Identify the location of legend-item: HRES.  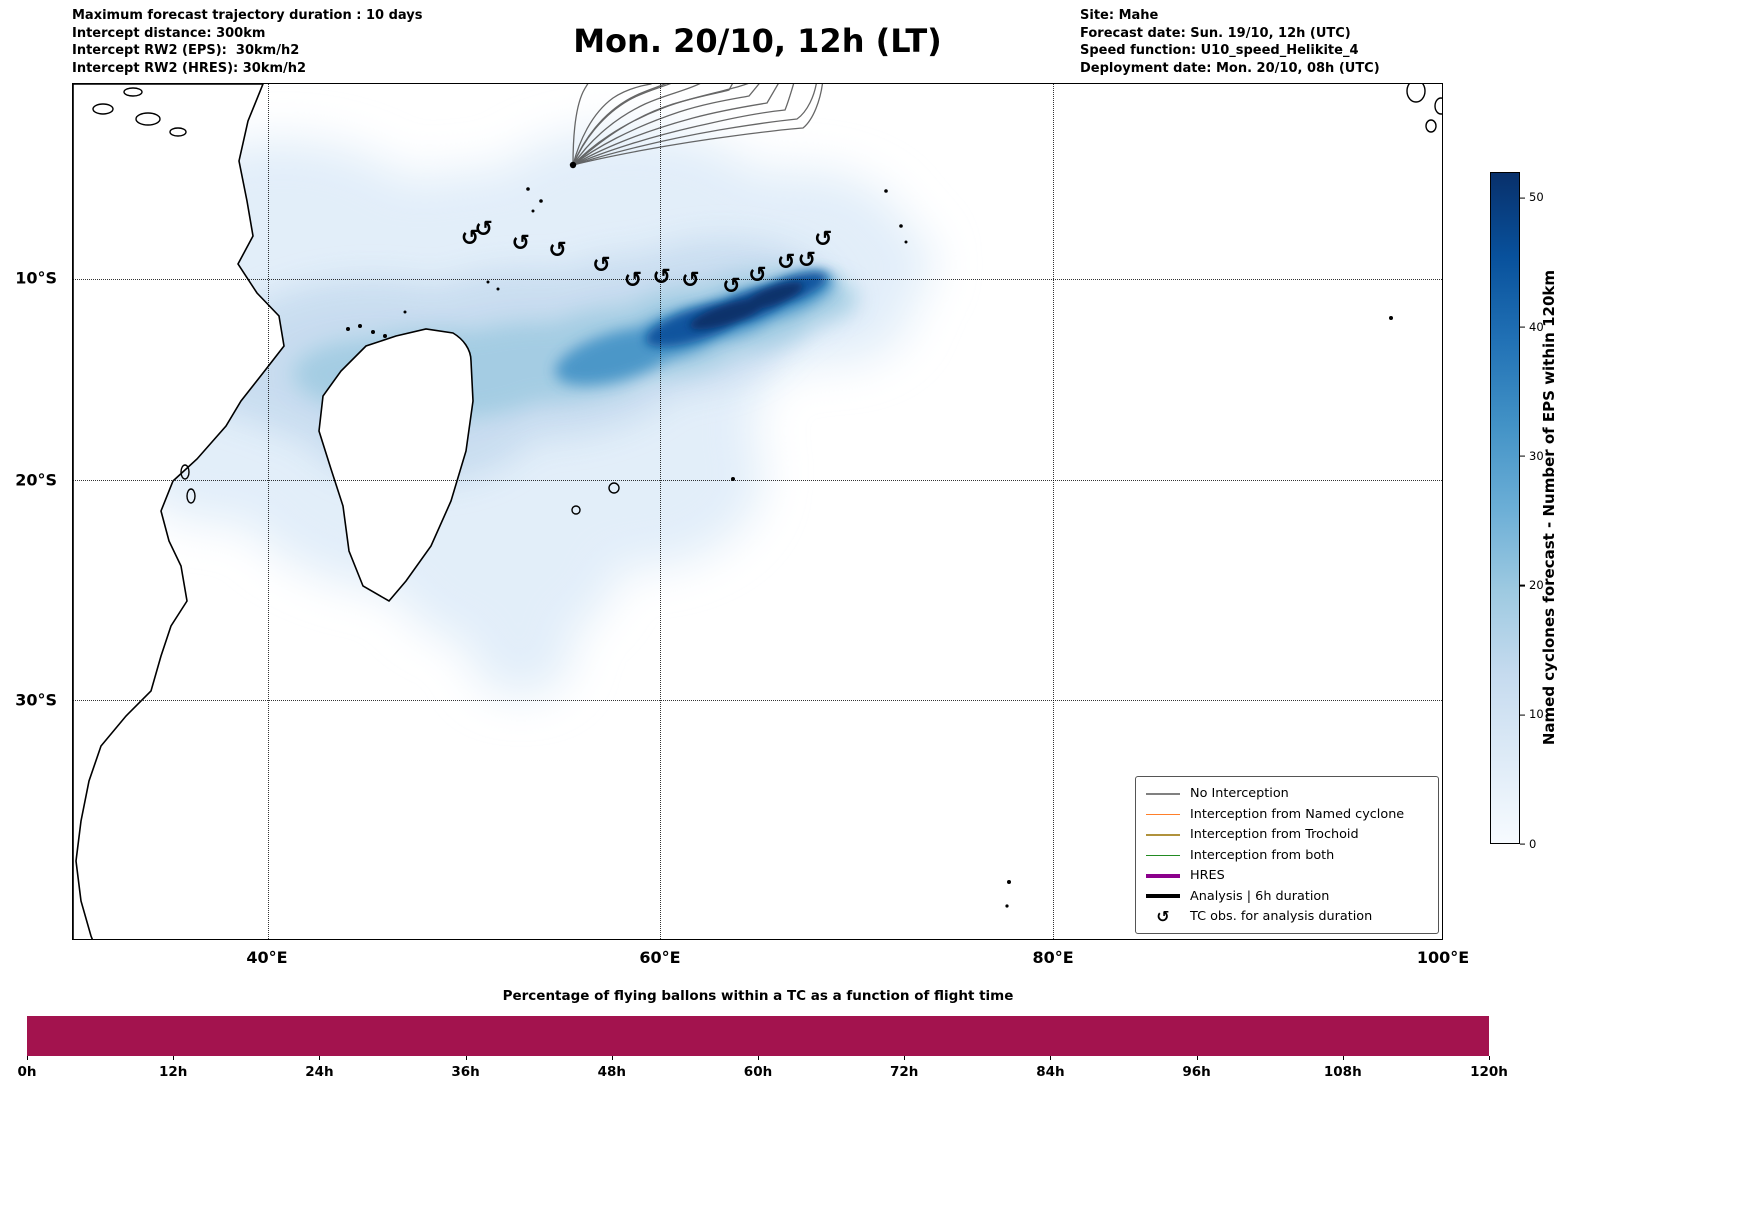
(1287, 876).